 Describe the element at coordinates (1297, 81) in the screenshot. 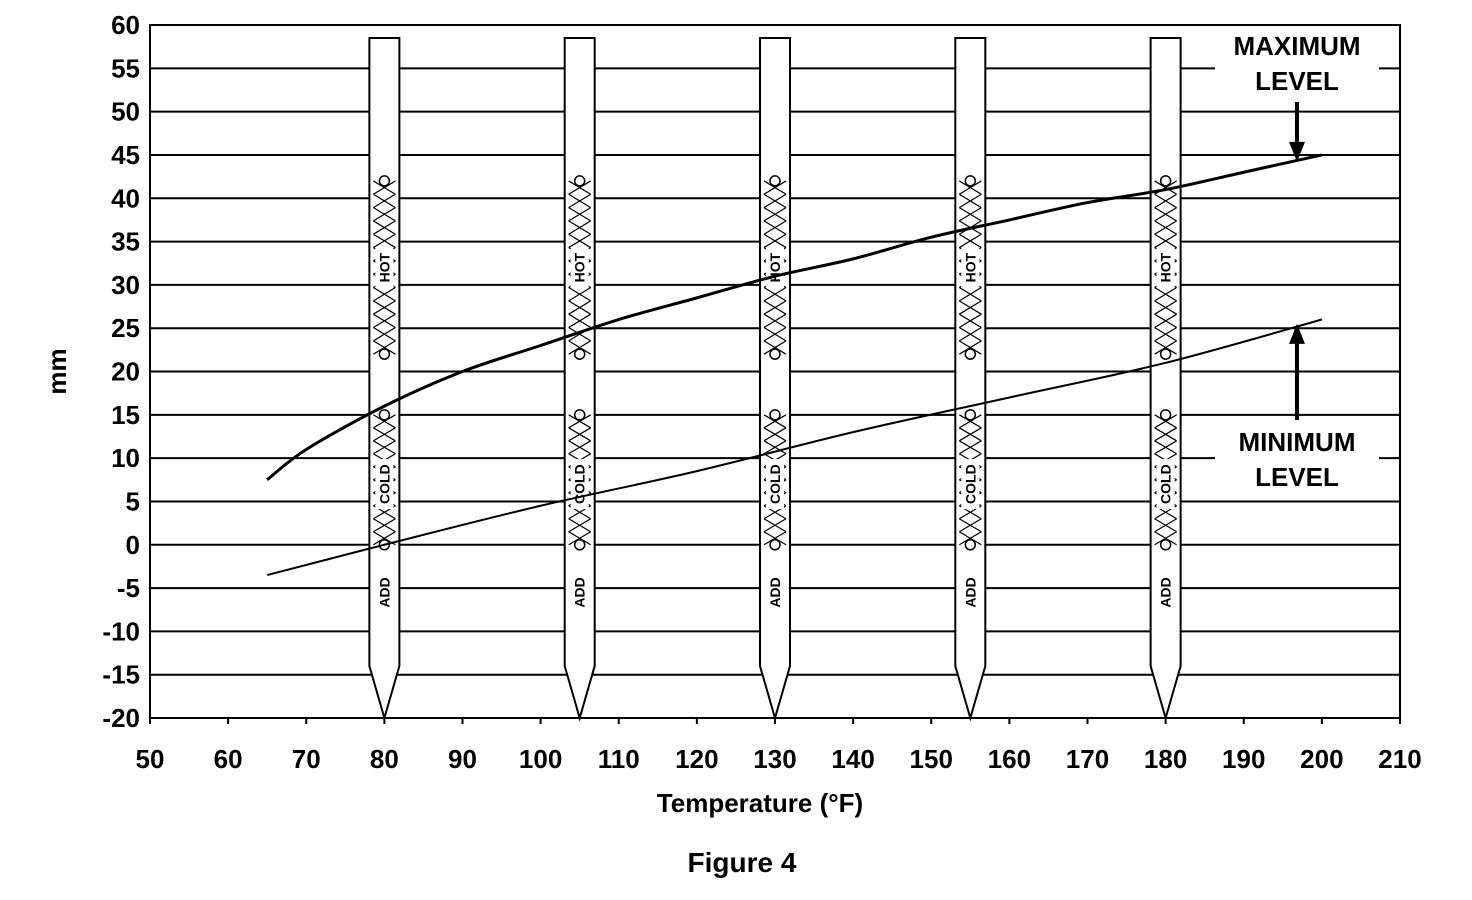

I see `level-label-line: LEVEL` at that location.